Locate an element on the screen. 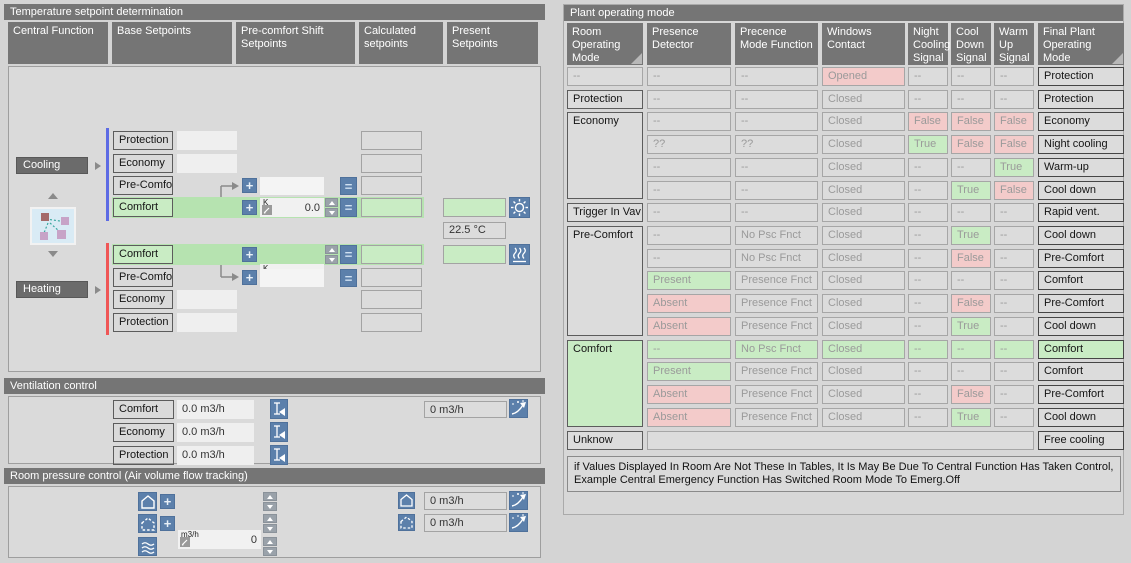 The width and height of the screenshot is (1131, 563). heating-comfort-label: Comfort is located at coordinates (143, 254).